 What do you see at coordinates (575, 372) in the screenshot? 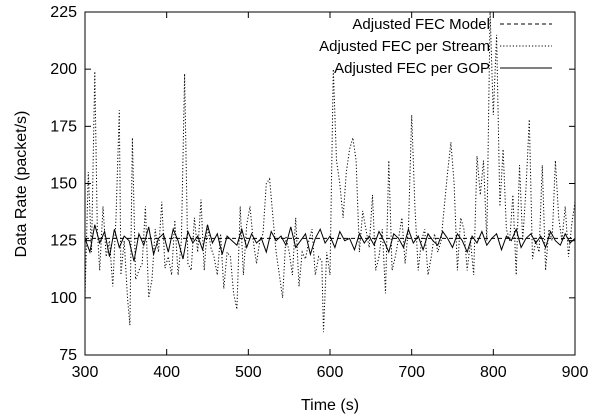
I see `x-tick-label: 900` at bounding box center [575, 372].